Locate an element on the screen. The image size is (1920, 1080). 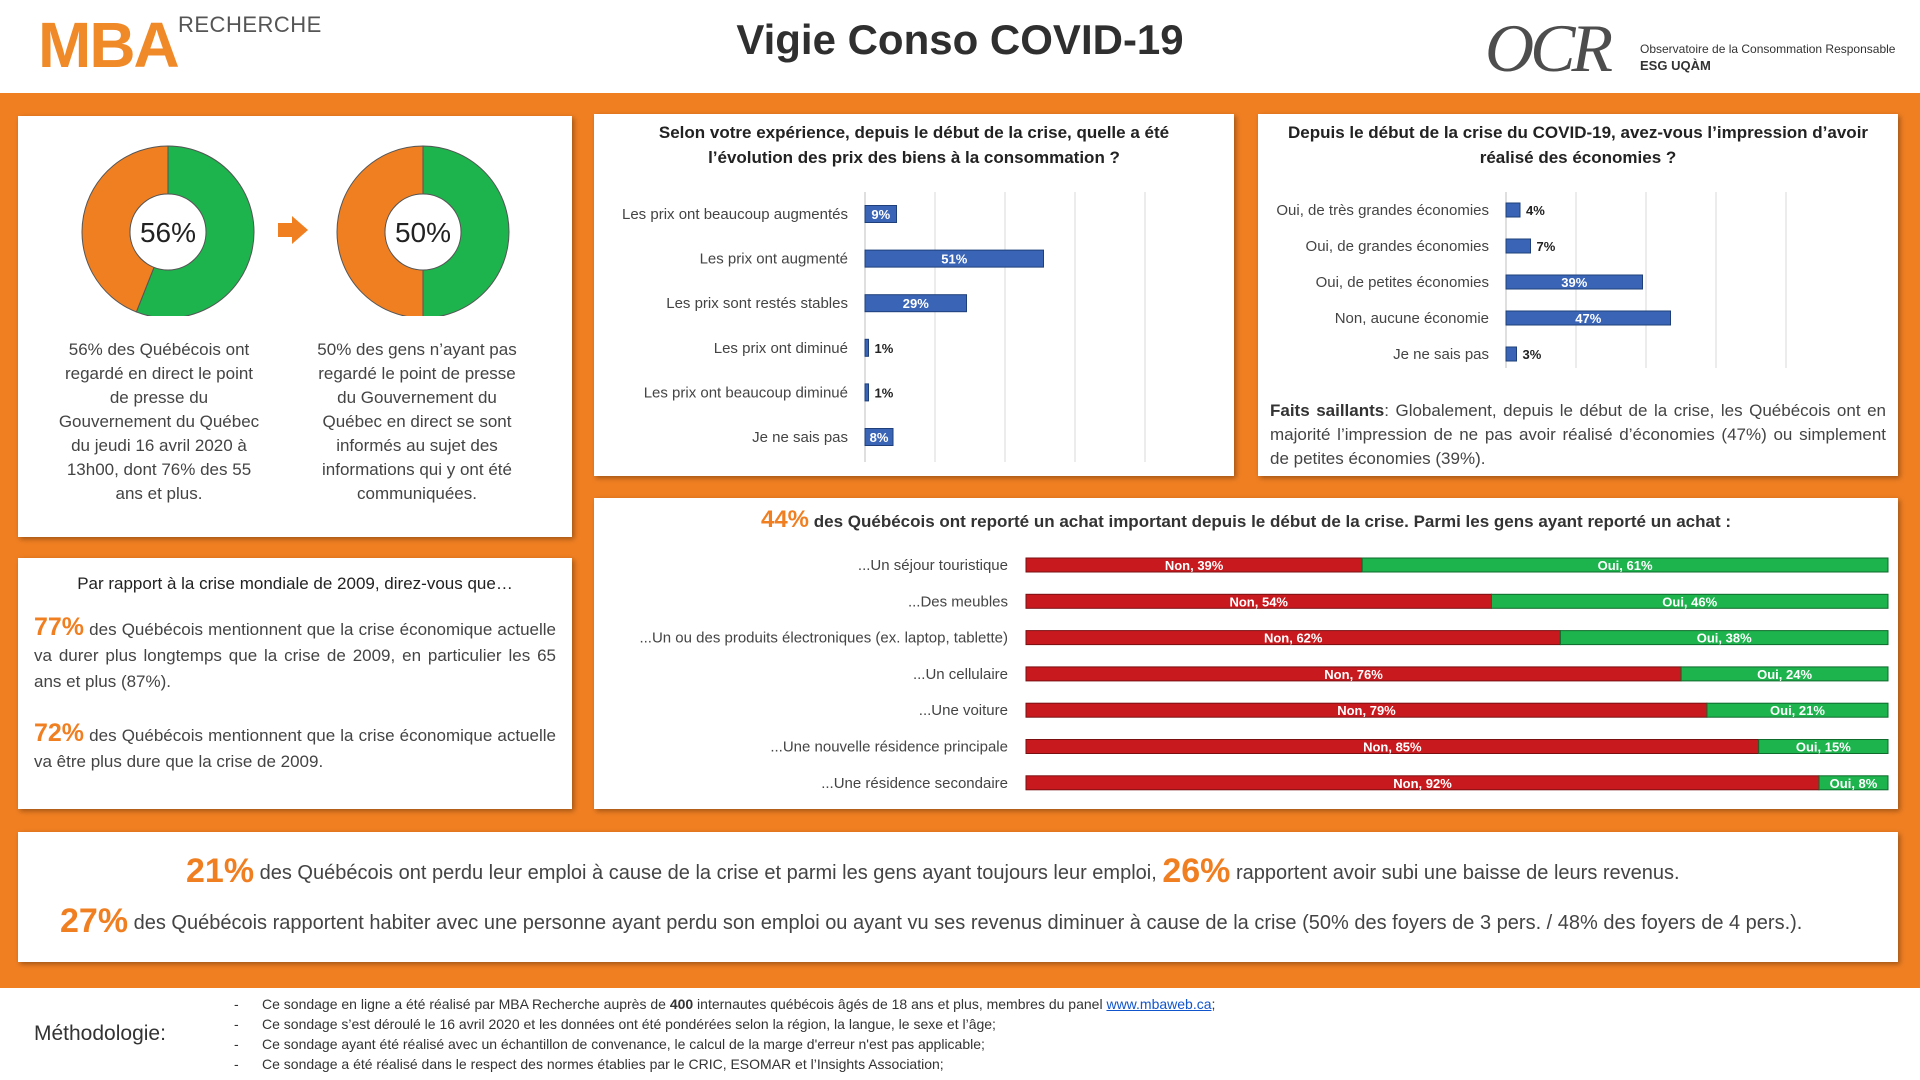
category-label: ...Un cellulaire is located at coordinates (960, 674).